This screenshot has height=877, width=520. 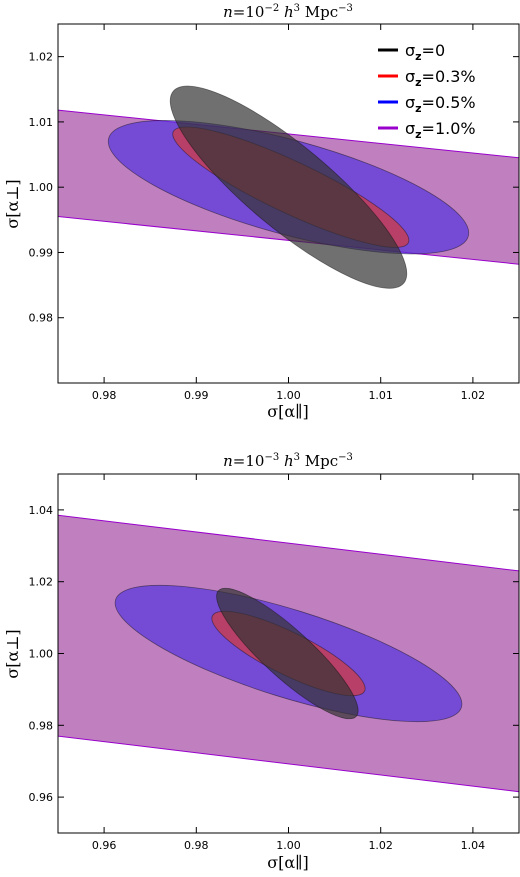 What do you see at coordinates (41, 252) in the screenshot?
I see `y-tick-label: 0.99` at bounding box center [41, 252].